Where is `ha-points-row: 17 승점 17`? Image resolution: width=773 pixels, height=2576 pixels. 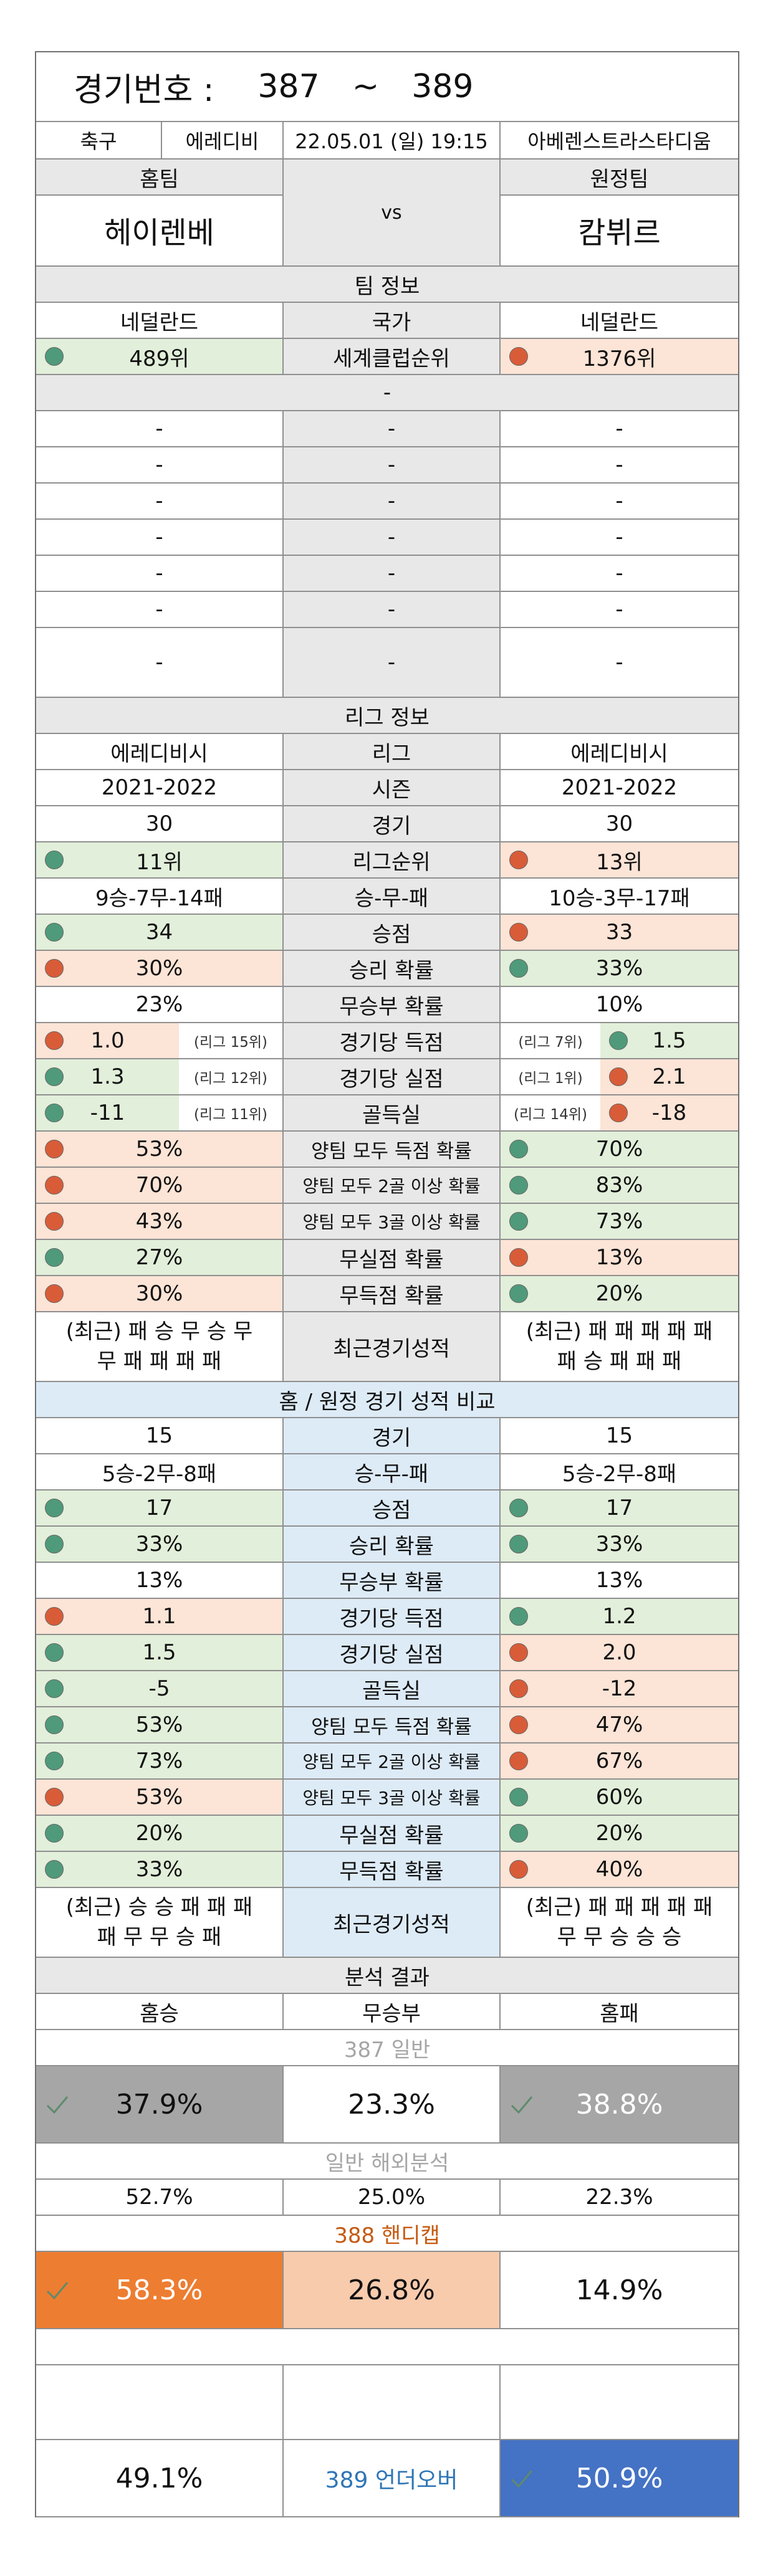
ha-points-row: 17 승점 17 is located at coordinates (387, 1509).